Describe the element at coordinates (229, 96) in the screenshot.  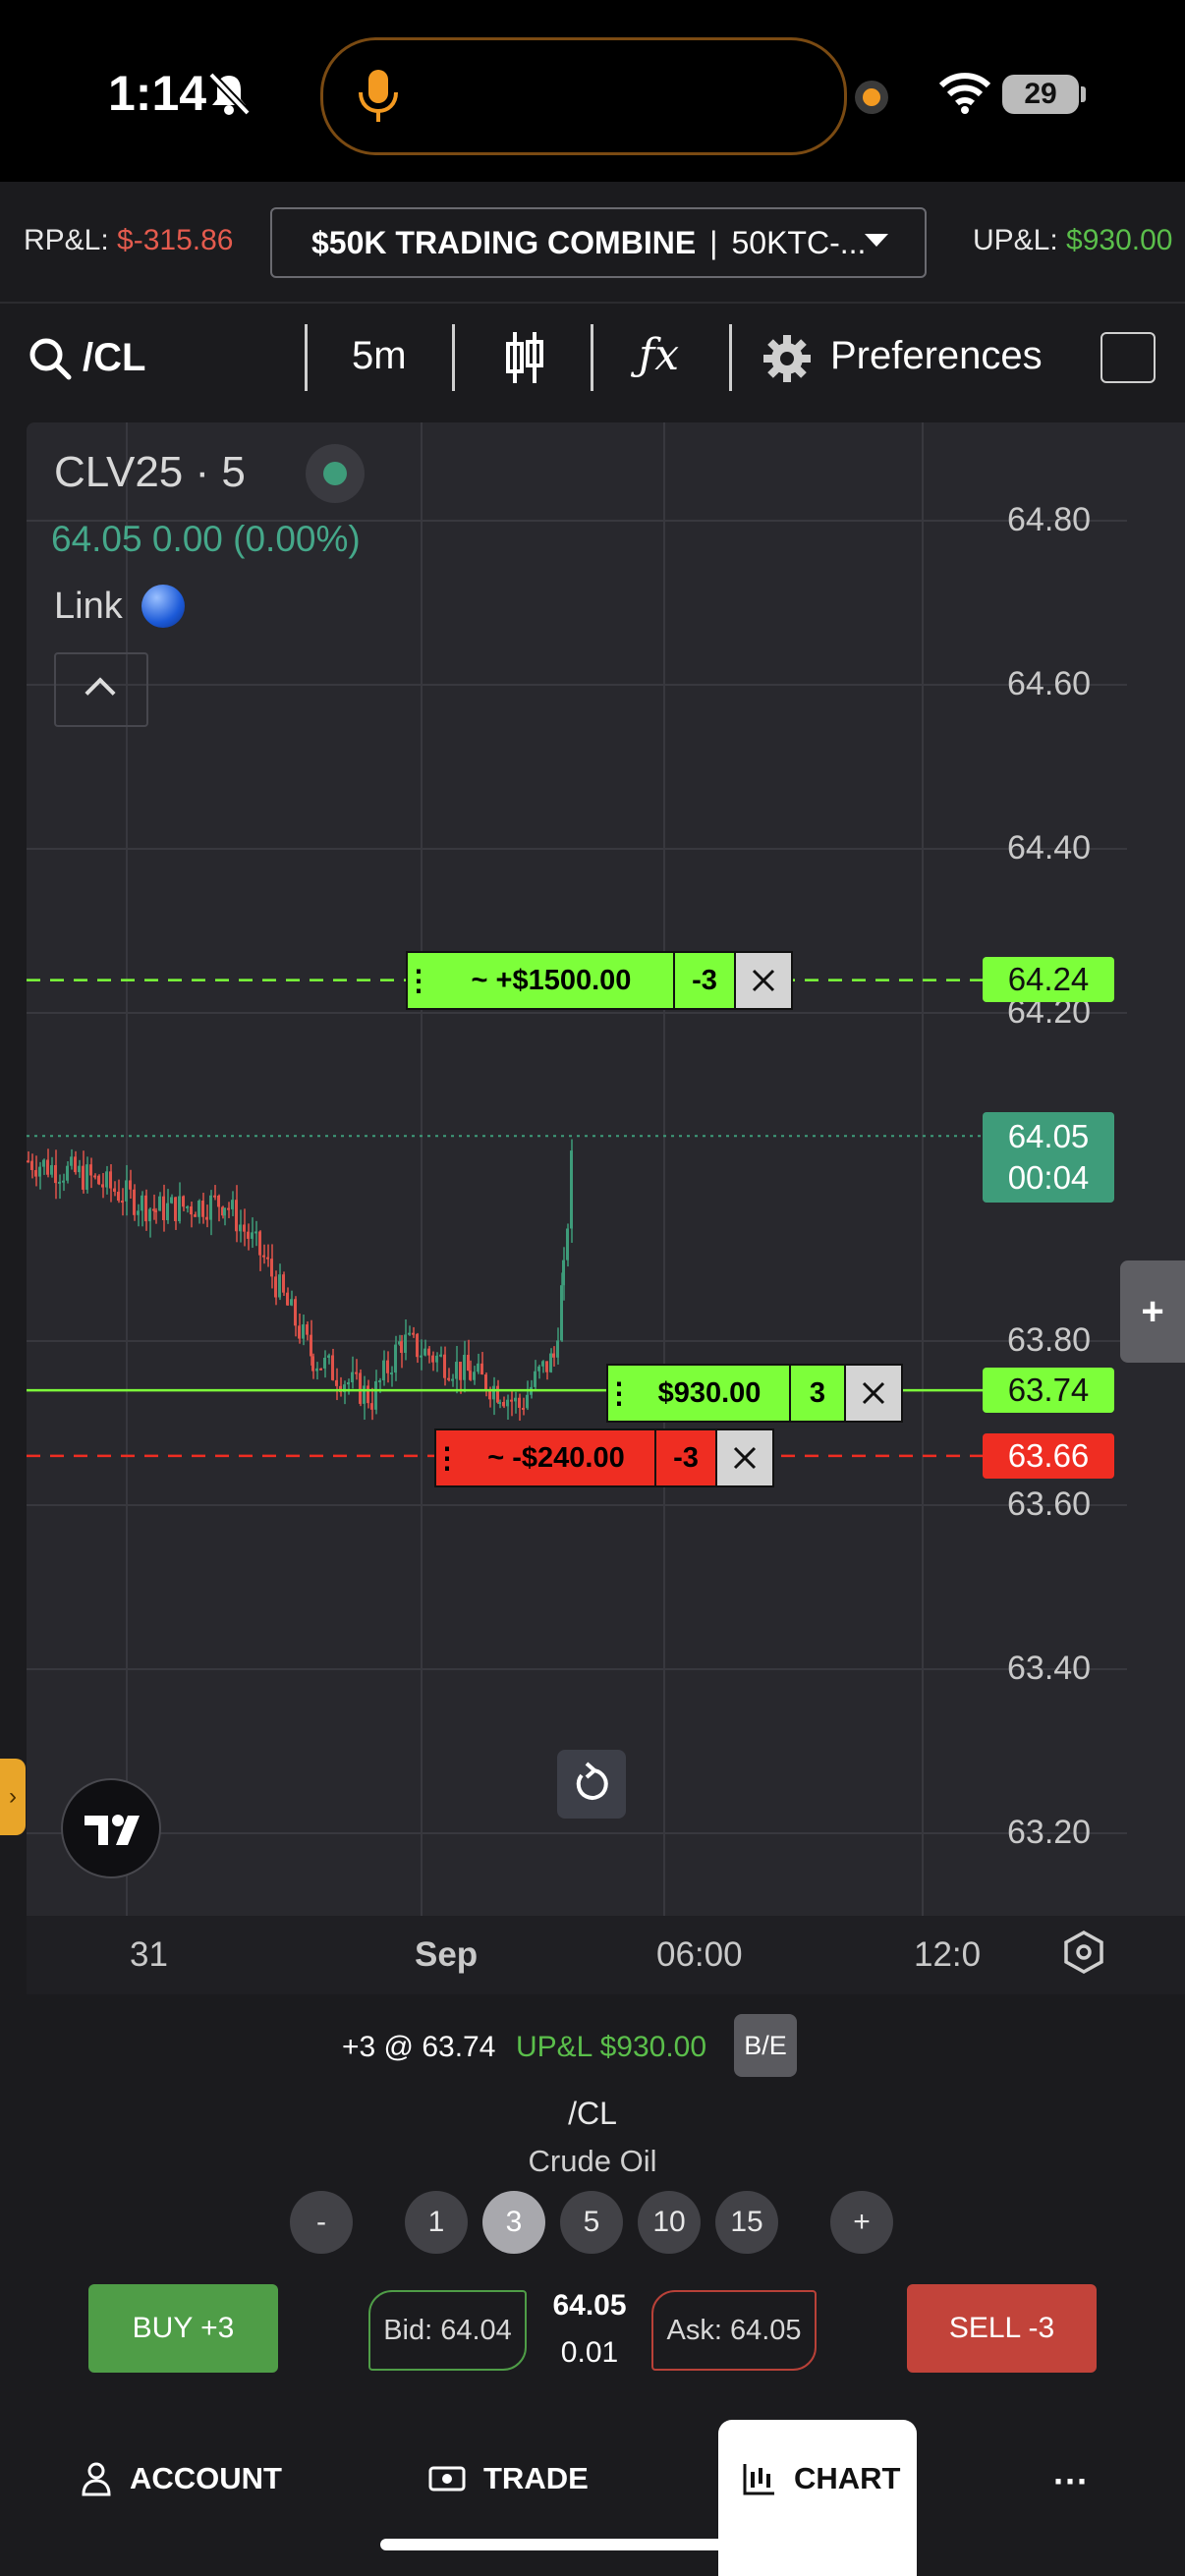
I see `bell-muted-icon` at that location.